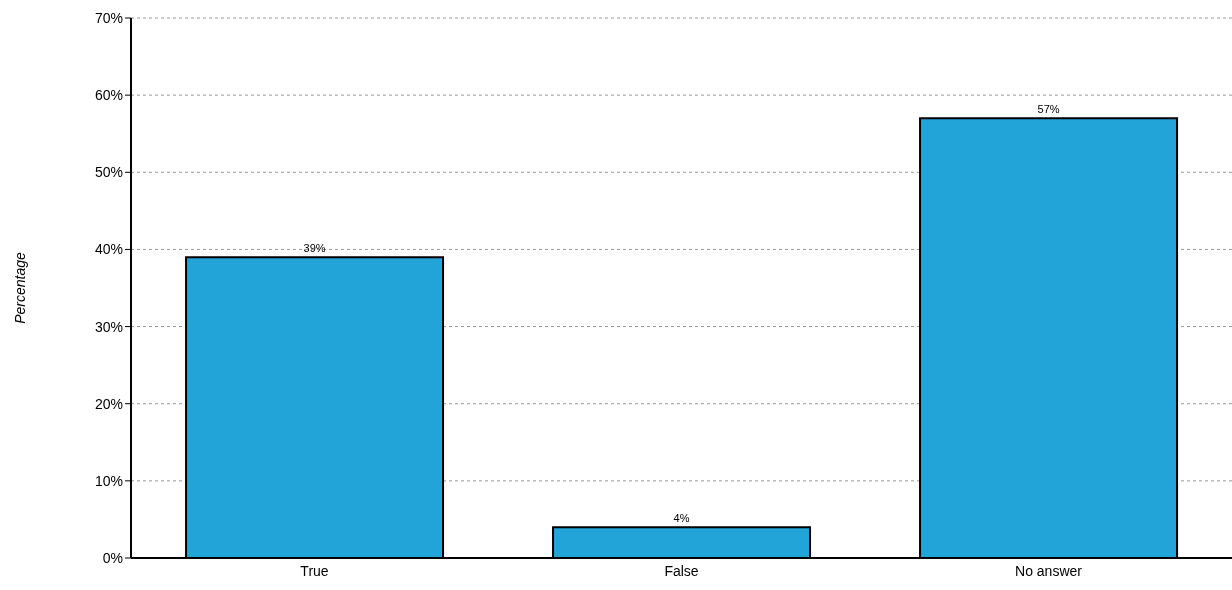 Image resolution: width=1232 pixels, height=590 pixels. I want to click on x-tick-label: No answer, so click(1049, 570).